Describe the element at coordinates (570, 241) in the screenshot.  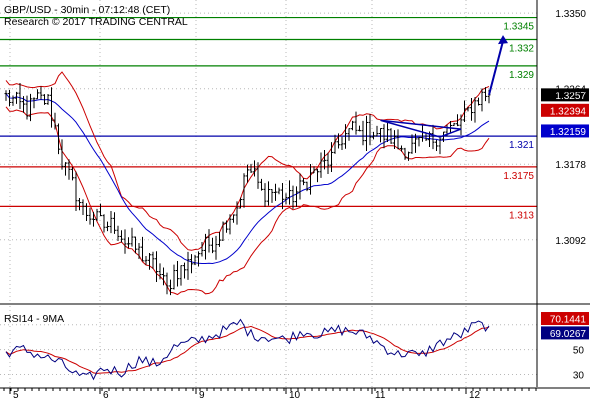
I see `price-tick-label: 1.3092` at that location.